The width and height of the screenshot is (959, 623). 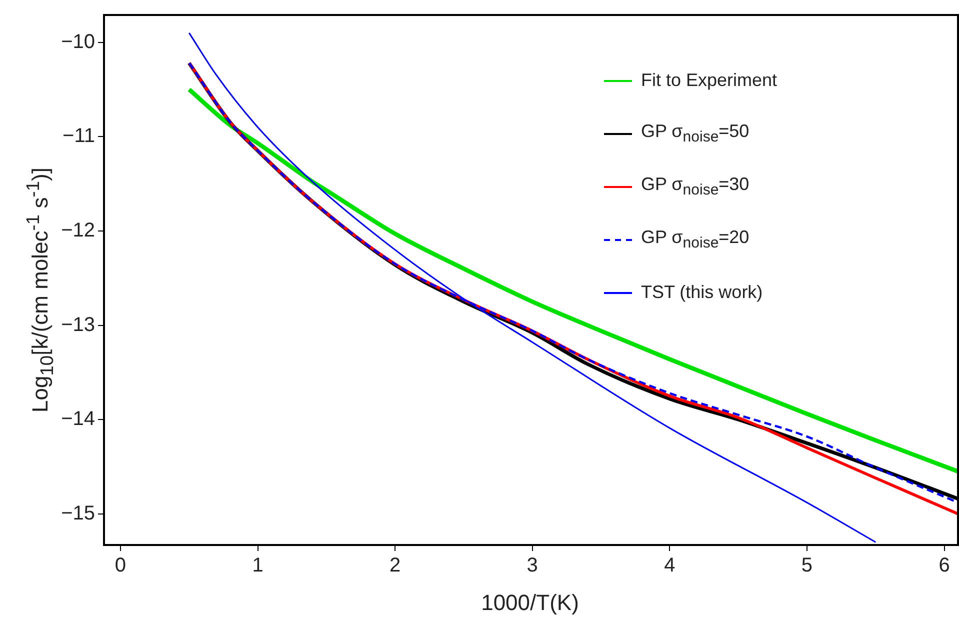 What do you see at coordinates (670, 565) in the screenshot?
I see `x-tick-label: 4` at bounding box center [670, 565].